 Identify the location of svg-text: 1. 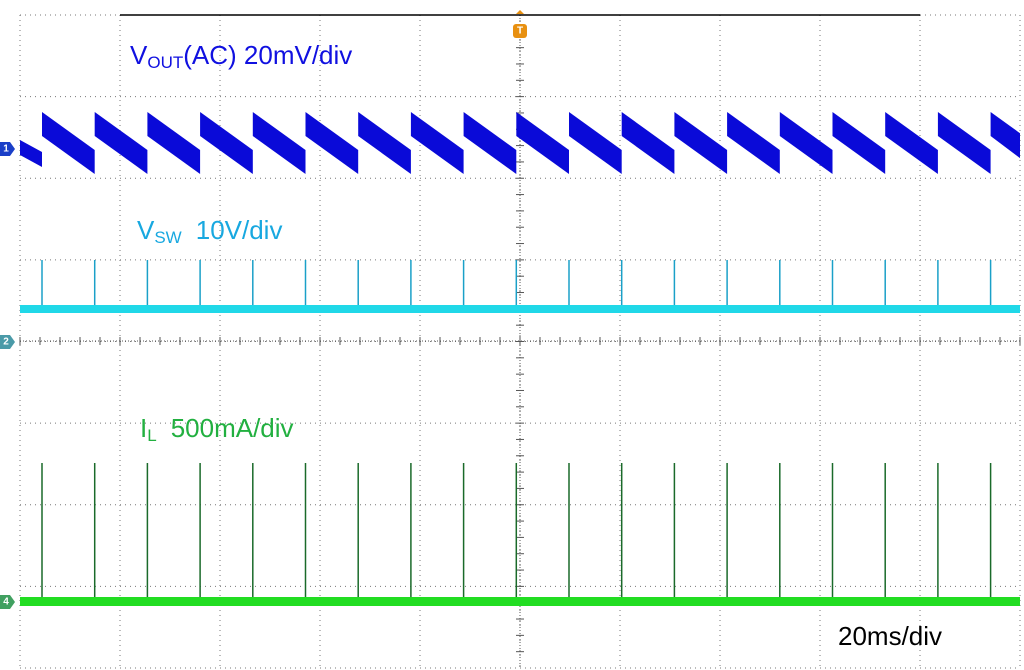
(6, 149).